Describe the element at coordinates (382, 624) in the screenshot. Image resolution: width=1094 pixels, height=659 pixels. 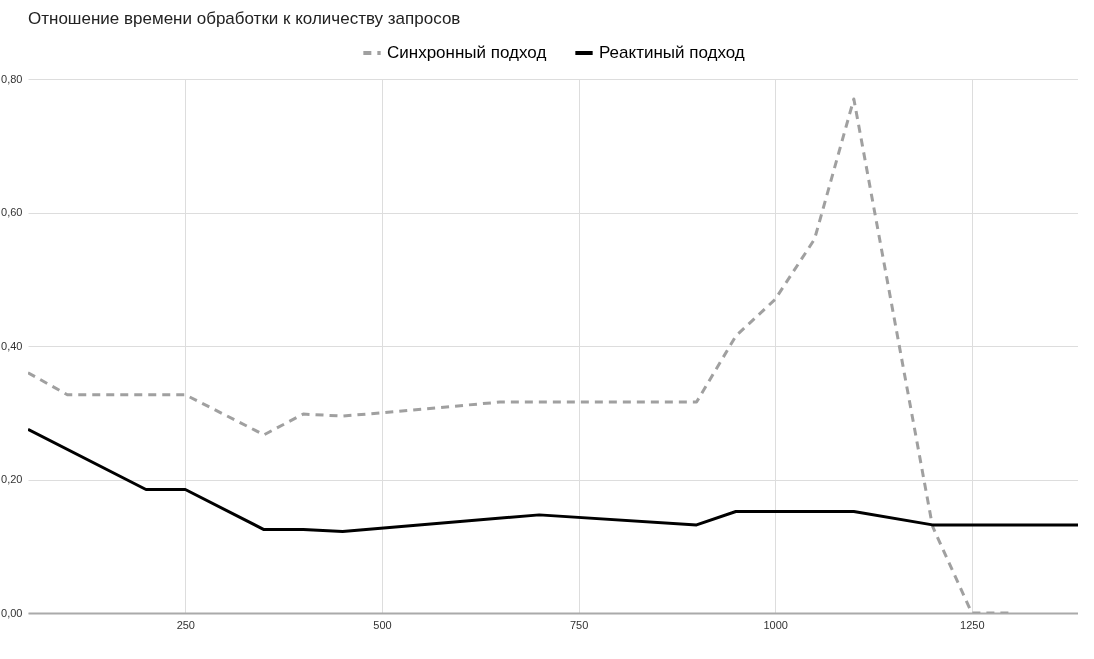
I see `x-tick-label: 500` at that location.